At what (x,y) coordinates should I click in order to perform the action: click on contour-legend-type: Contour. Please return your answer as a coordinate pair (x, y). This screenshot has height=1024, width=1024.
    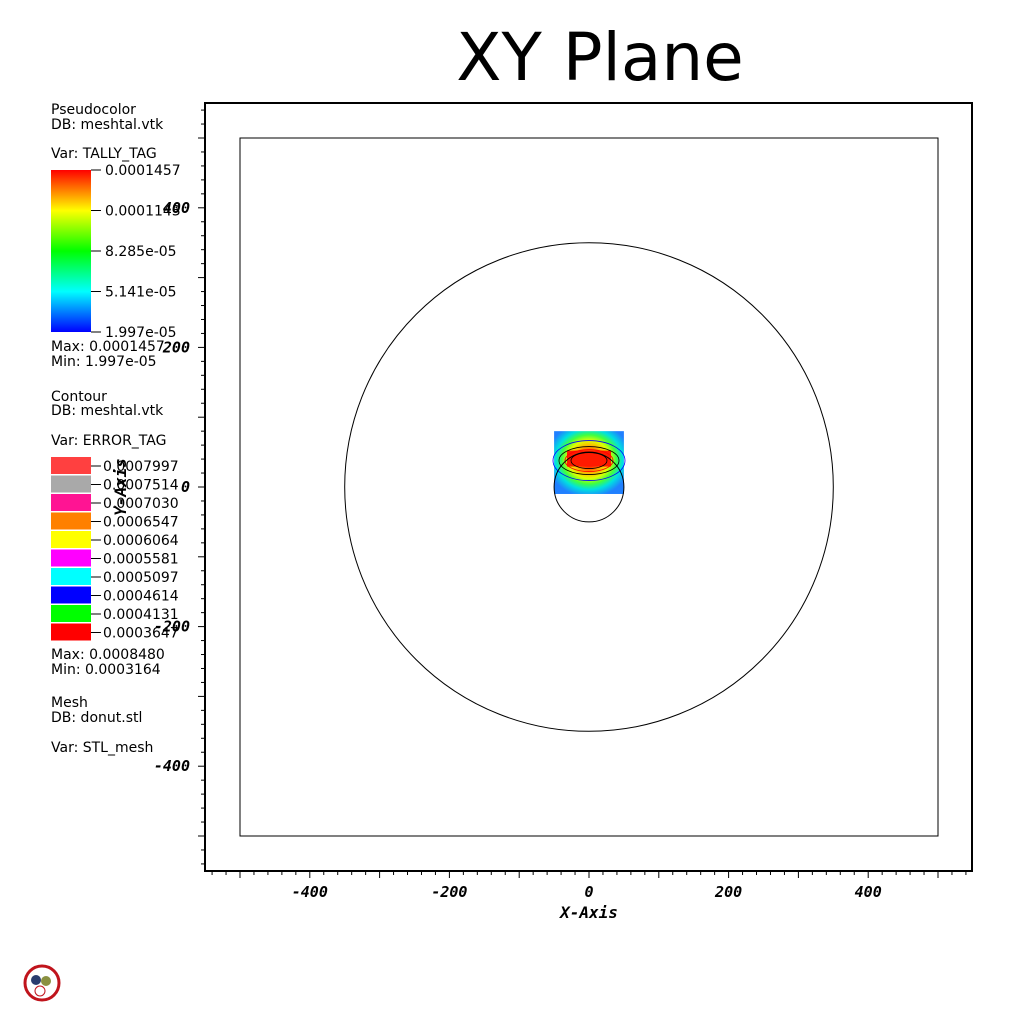
    Looking at the image, I should click on (79, 397).